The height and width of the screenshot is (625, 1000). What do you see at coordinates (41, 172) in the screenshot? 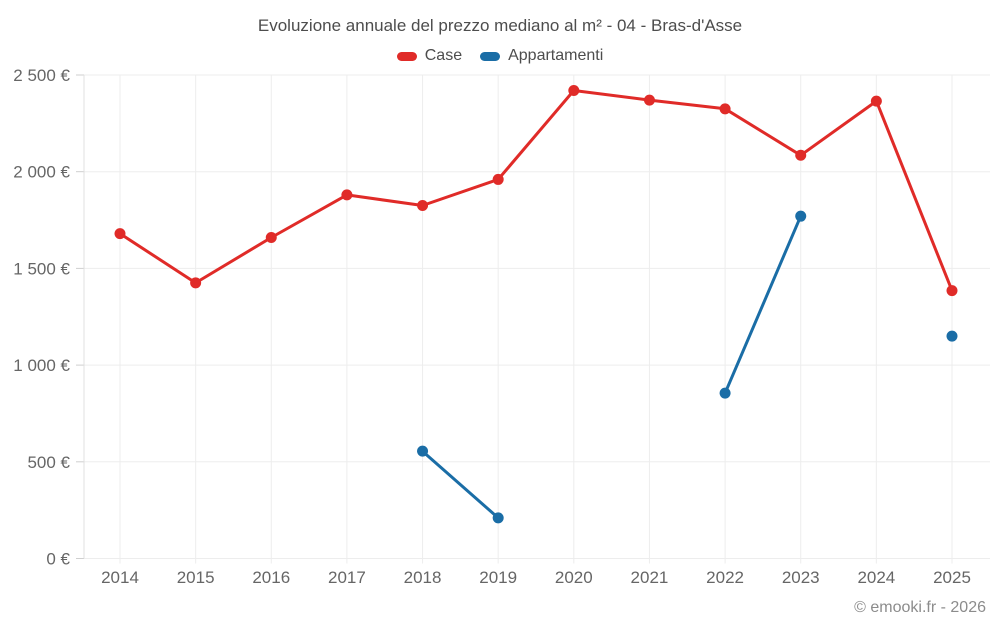
I see `y-tick-label: 2 000 €` at bounding box center [41, 172].